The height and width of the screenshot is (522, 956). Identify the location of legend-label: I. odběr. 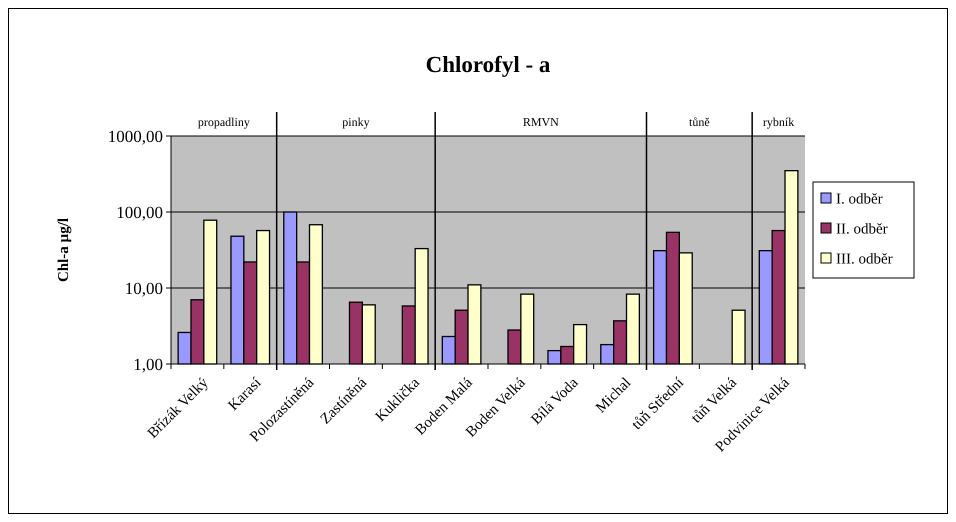
(859, 199).